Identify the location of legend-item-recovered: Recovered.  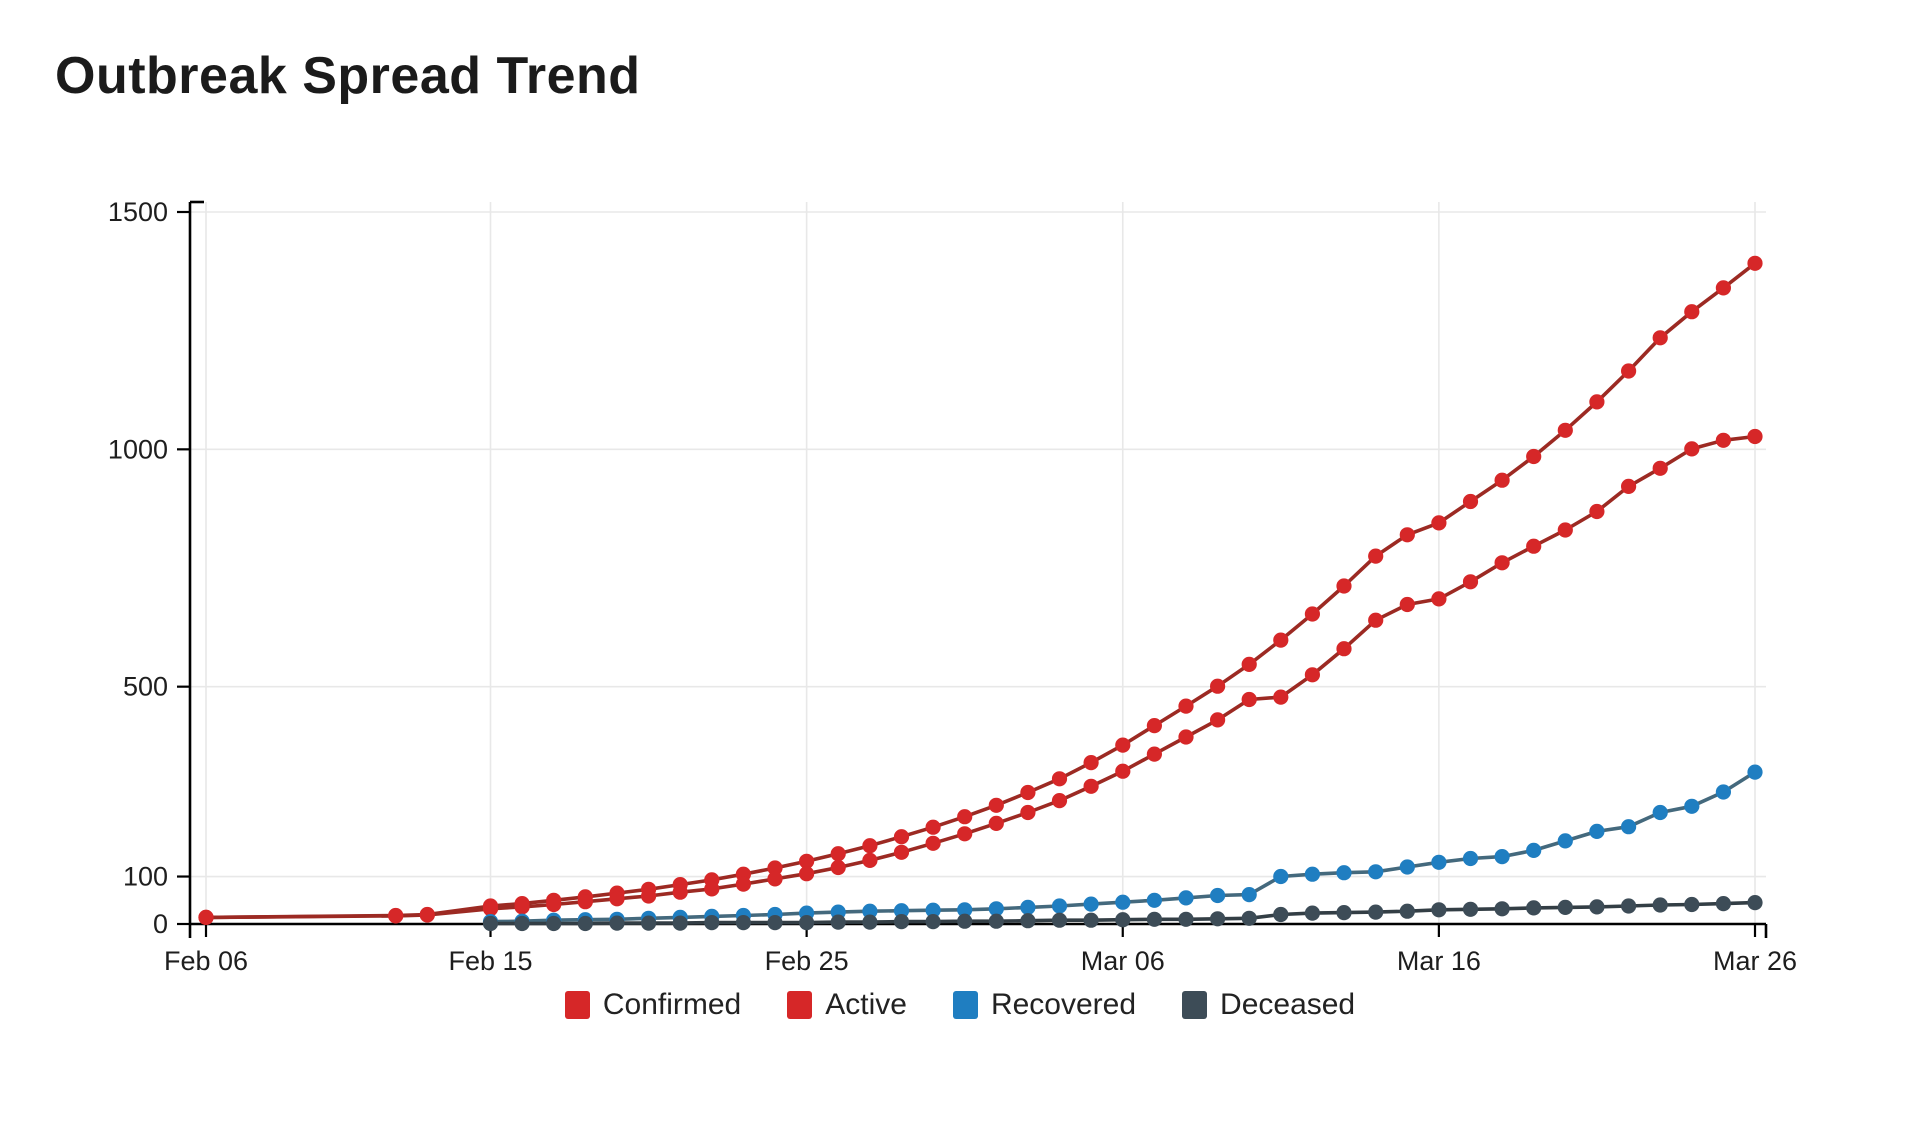
(1044, 1005).